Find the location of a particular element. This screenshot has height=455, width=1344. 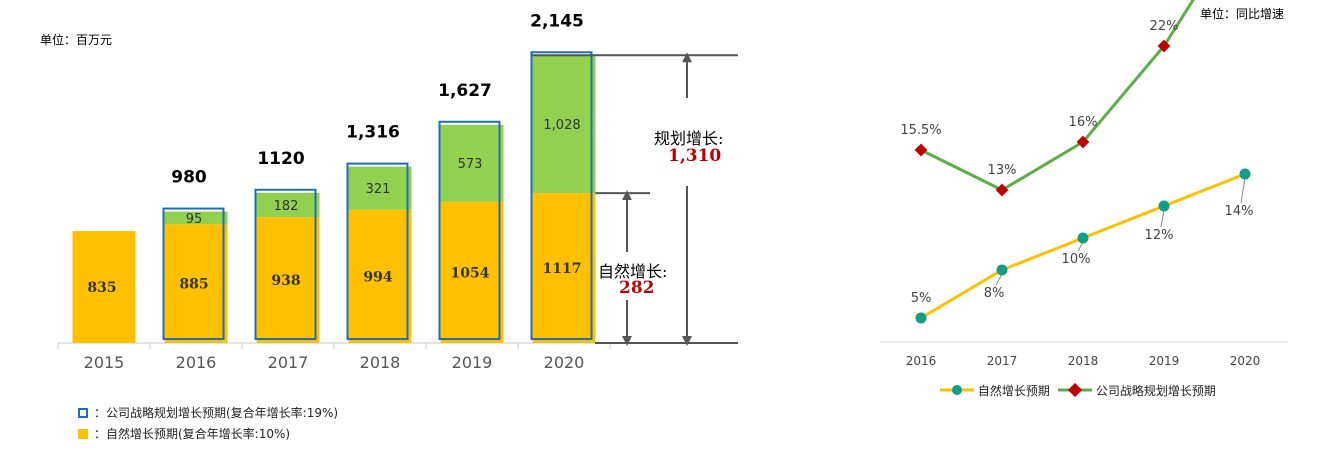

legend-right-natural: 自然增长预期 is located at coordinates (995, 390).